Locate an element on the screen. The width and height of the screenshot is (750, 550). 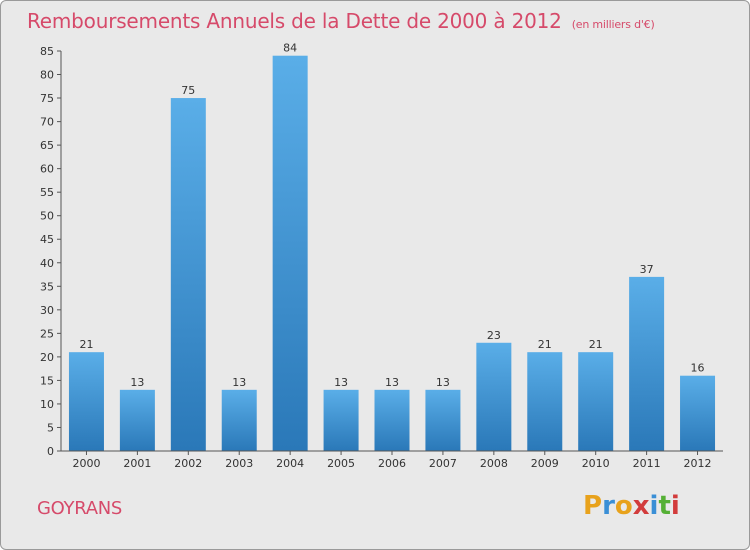
proxiti-logo: Proxiti is located at coordinates (631, 506).